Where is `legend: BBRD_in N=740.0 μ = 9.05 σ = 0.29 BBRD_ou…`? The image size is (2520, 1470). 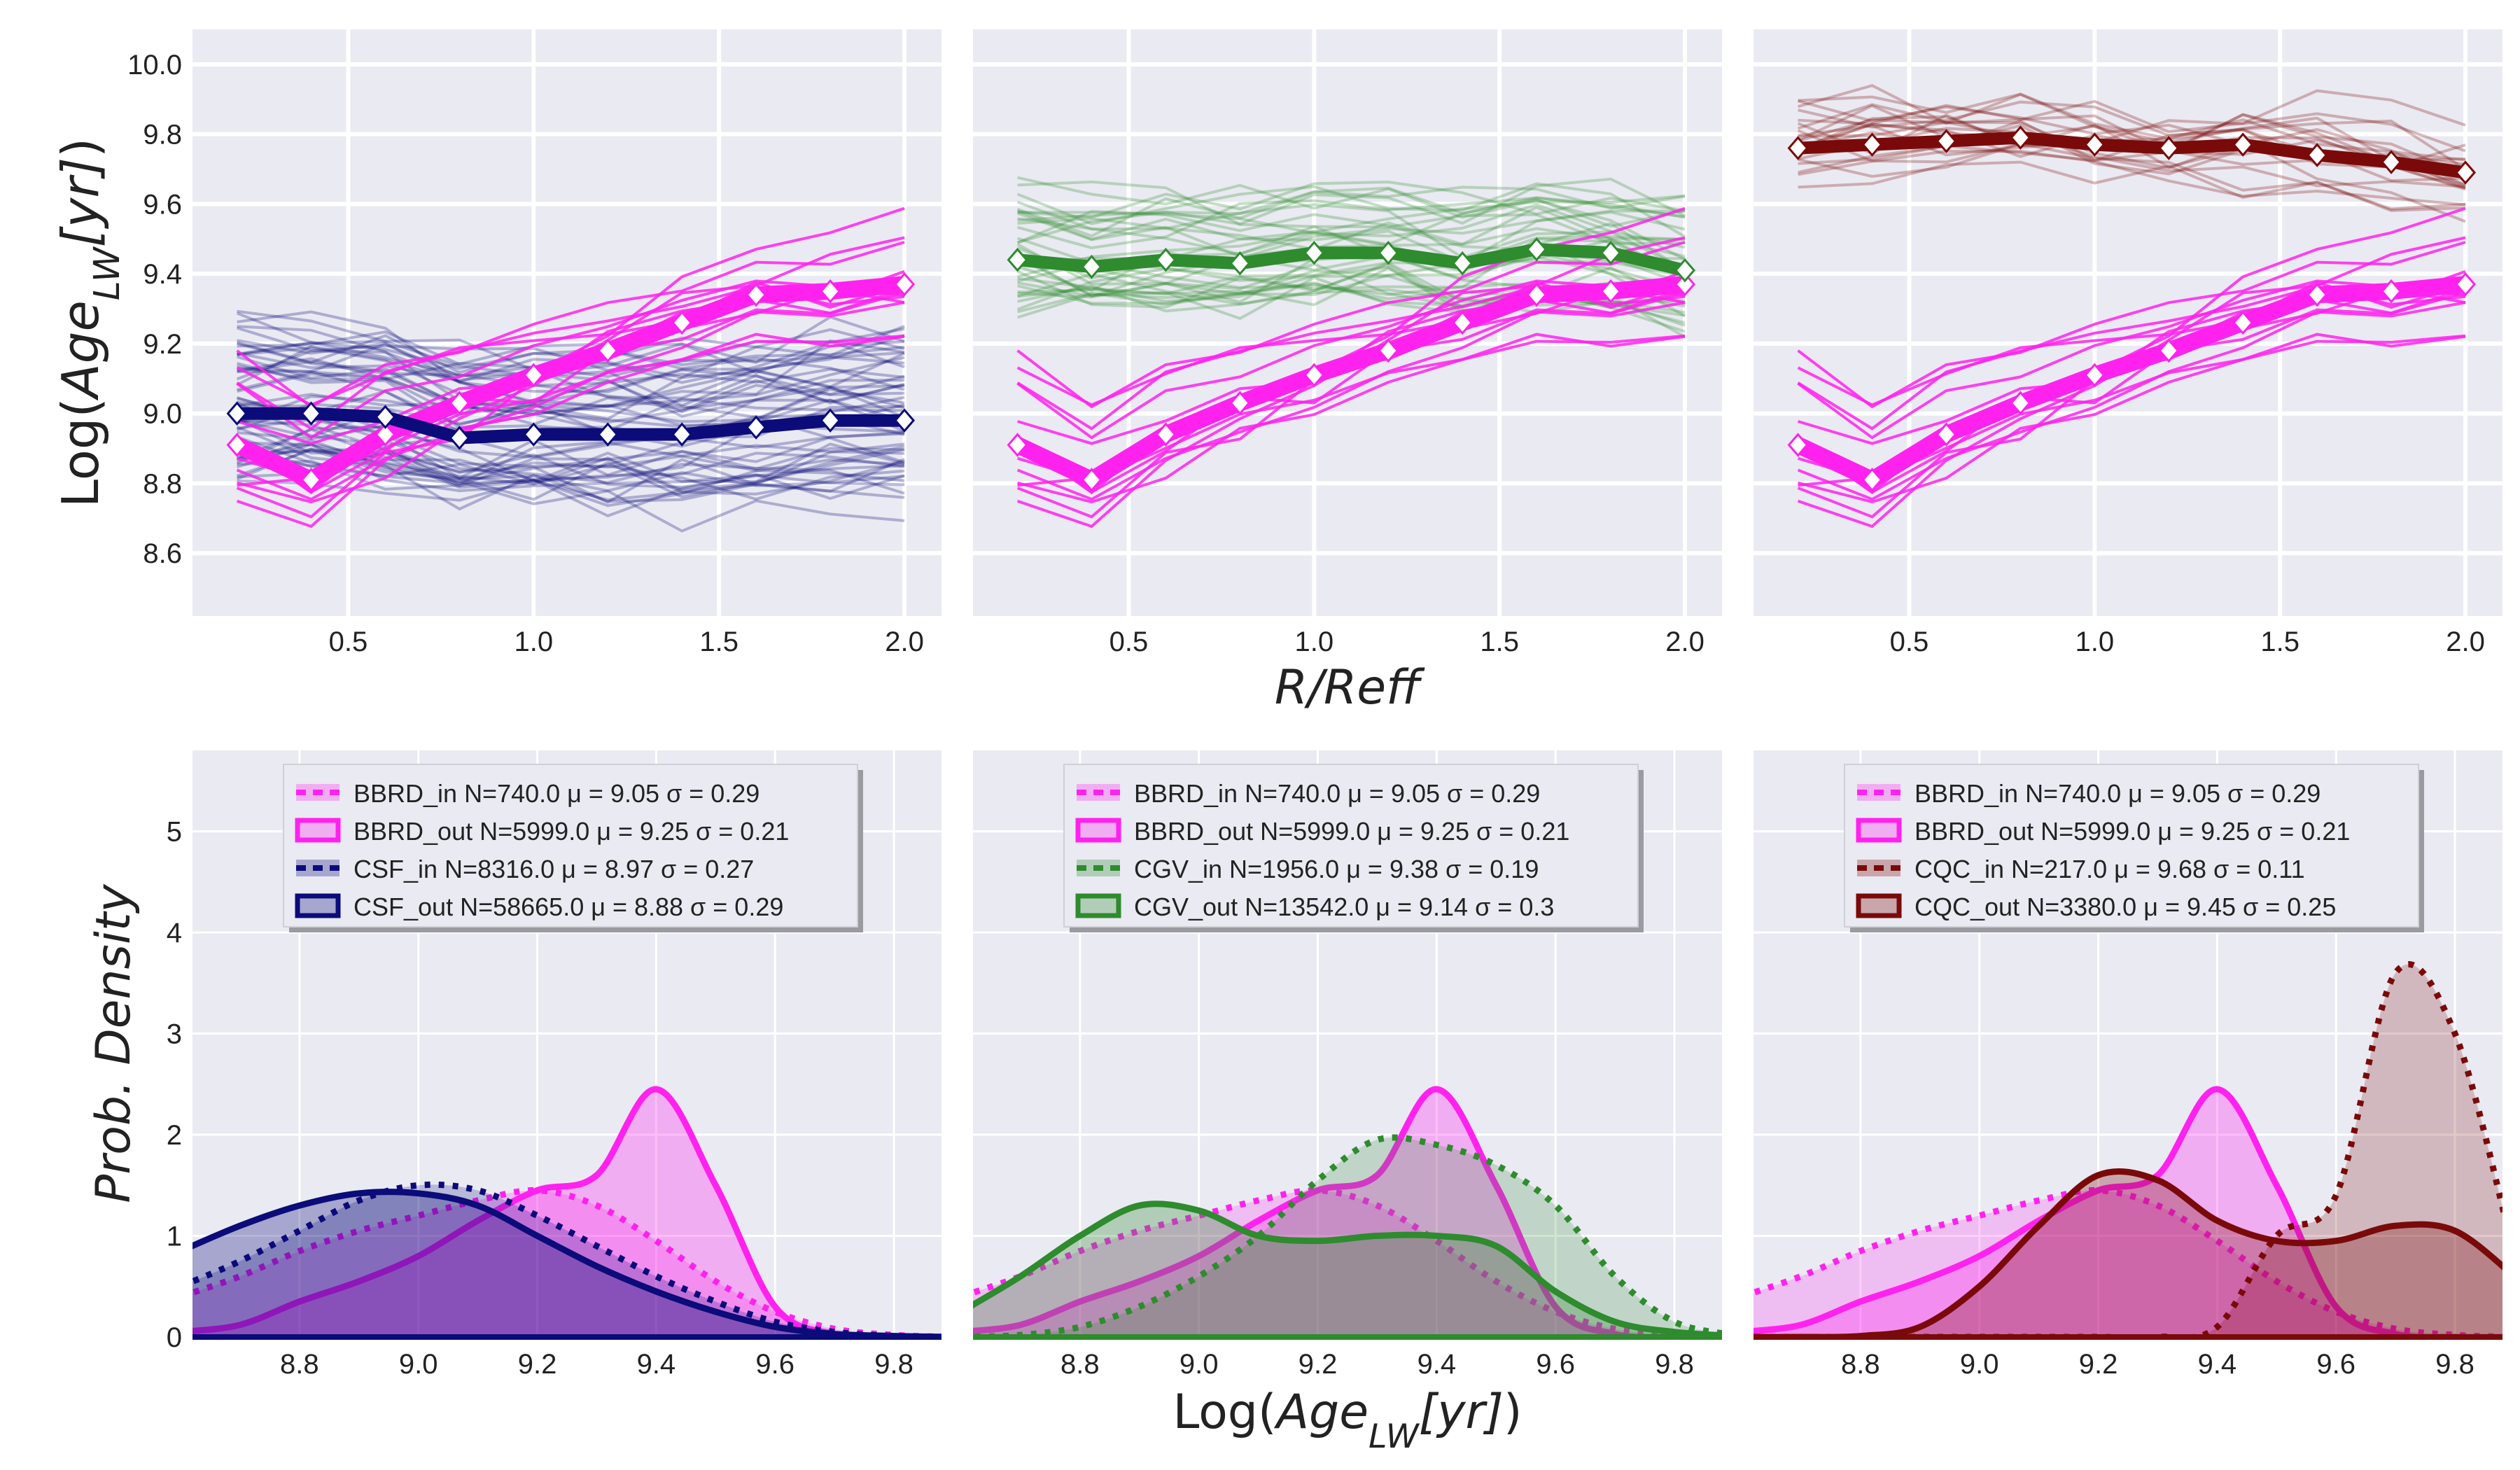
legend: BBRD_in N=740.0 μ = 9.05 σ = 0.29 BBRD_ou… is located at coordinates (2134, 848).